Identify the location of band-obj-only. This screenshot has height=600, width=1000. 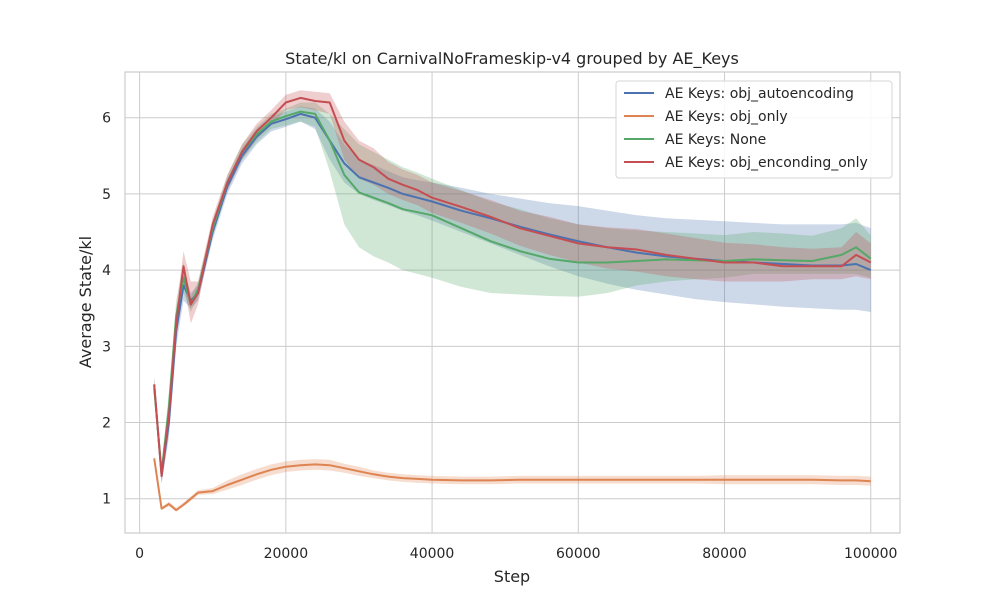
(512, 484).